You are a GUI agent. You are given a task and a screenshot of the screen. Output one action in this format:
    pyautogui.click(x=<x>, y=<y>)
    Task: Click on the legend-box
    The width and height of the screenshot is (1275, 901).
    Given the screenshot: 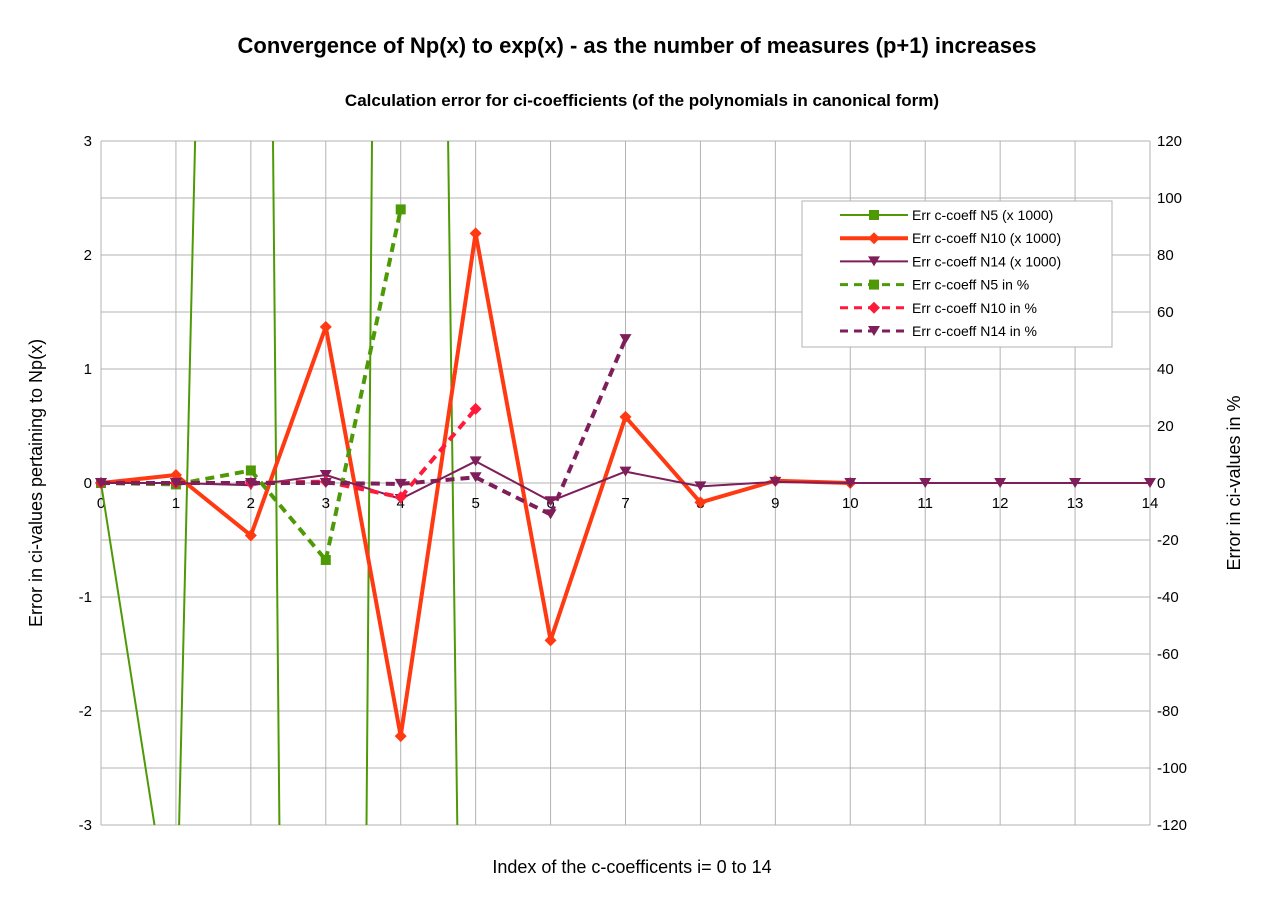 What is the action you would take?
    pyautogui.click(x=957, y=274)
    